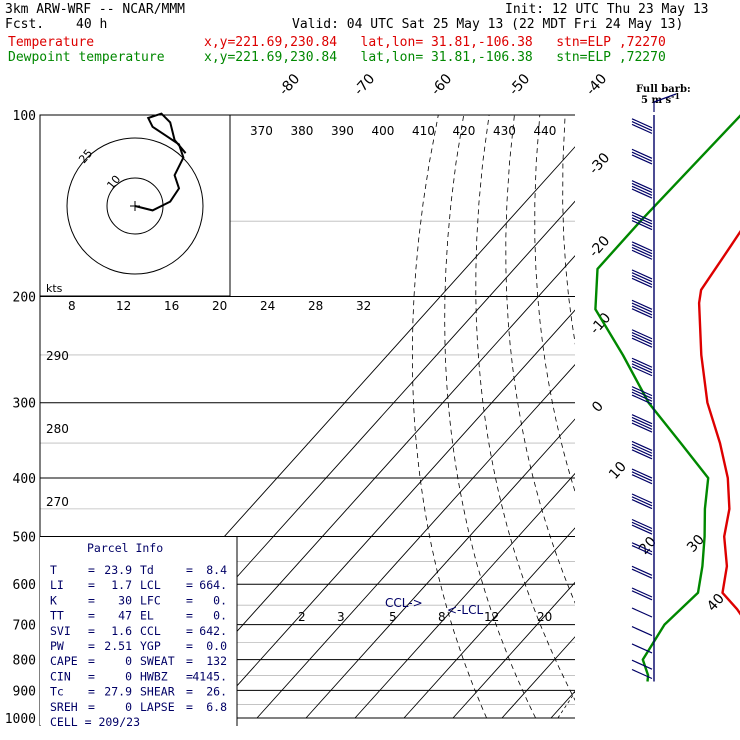 The image size is (740, 740). I want to click on parcel-param-name: CIN, so click(60, 676).